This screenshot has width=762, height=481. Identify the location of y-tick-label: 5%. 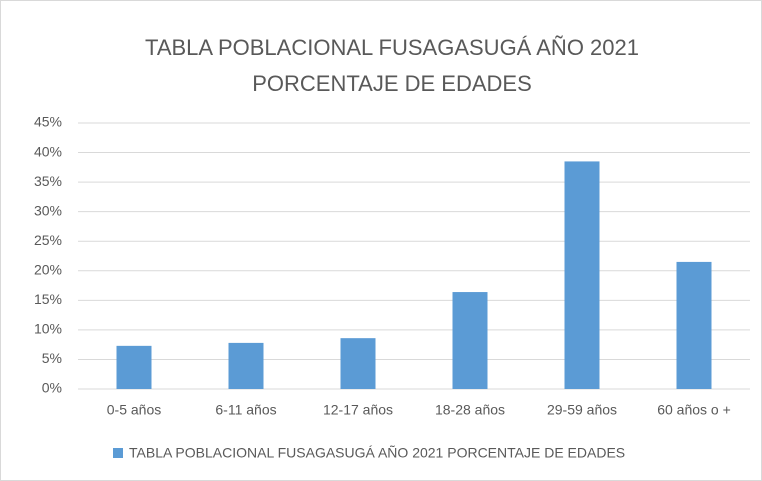
(52, 358).